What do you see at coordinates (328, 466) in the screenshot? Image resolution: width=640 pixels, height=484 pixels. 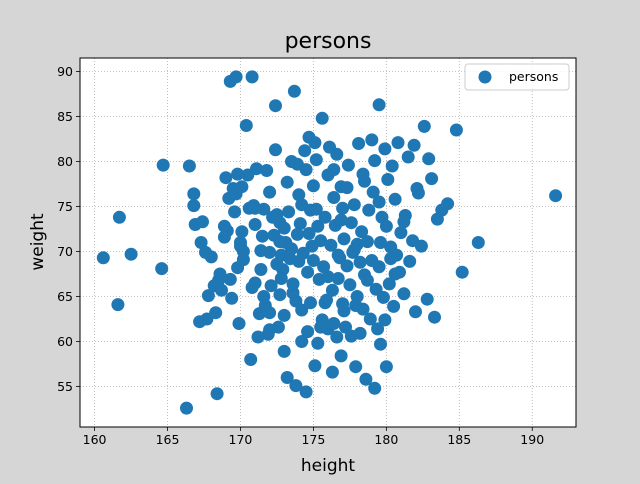 I see `x-axis-label: height` at bounding box center [328, 466].